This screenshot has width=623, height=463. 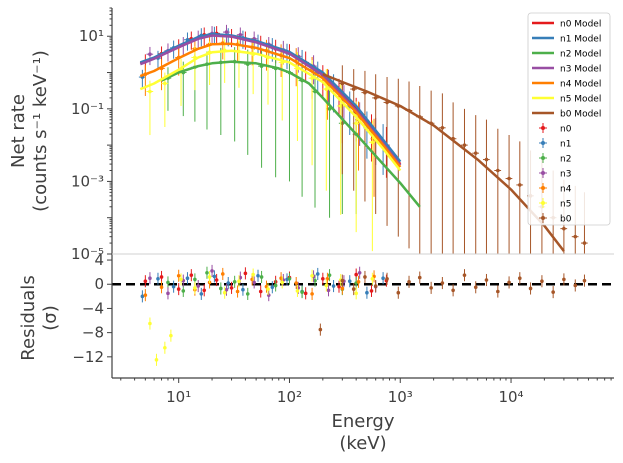 I want to click on legend-label: n0 Model, so click(x=580, y=25).